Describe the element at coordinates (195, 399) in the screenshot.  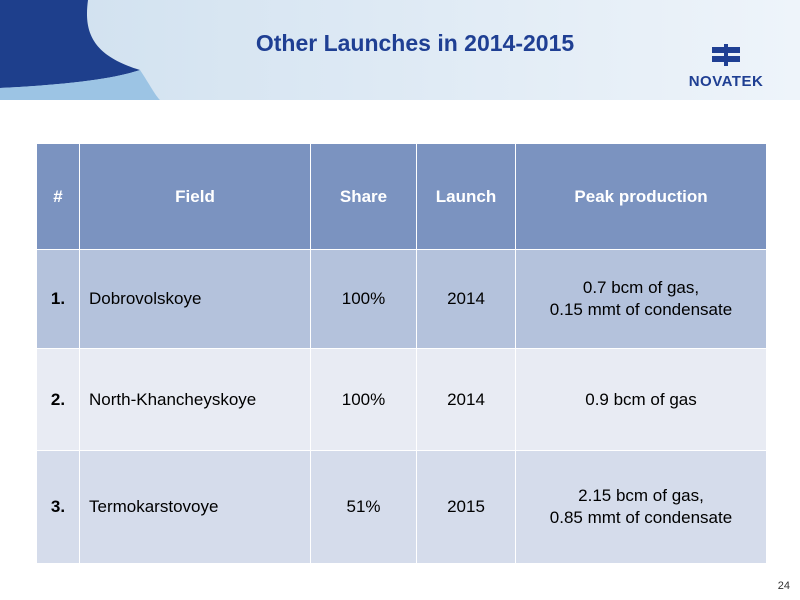
I see `table-cell: North-Khancheyskoye` at that location.